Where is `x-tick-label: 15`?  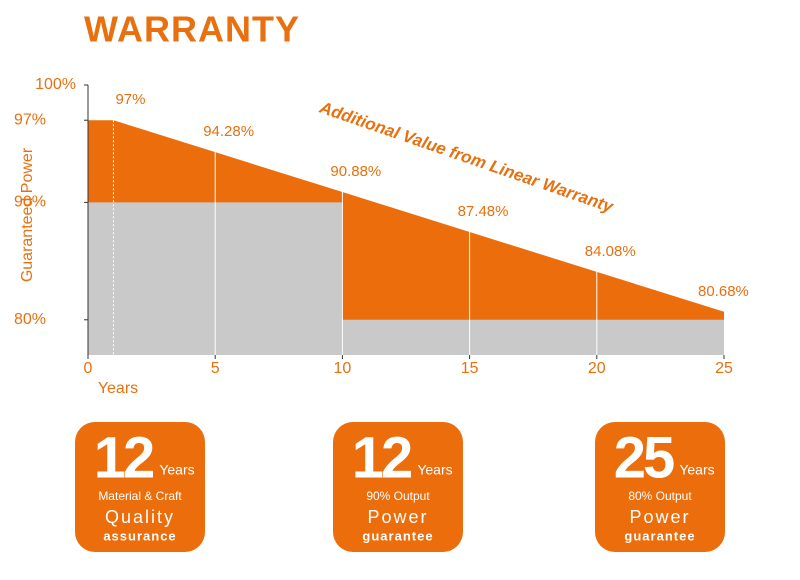
x-tick-label: 15 is located at coordinates (470, 368).